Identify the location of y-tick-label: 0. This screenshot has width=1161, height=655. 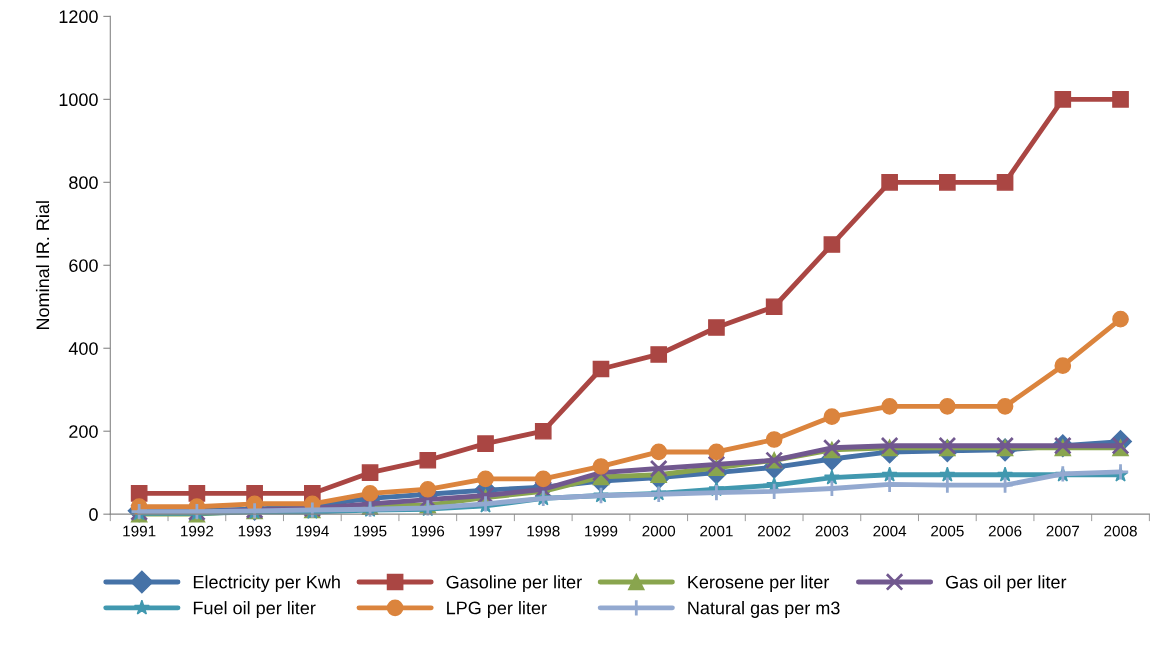
(93, 514).